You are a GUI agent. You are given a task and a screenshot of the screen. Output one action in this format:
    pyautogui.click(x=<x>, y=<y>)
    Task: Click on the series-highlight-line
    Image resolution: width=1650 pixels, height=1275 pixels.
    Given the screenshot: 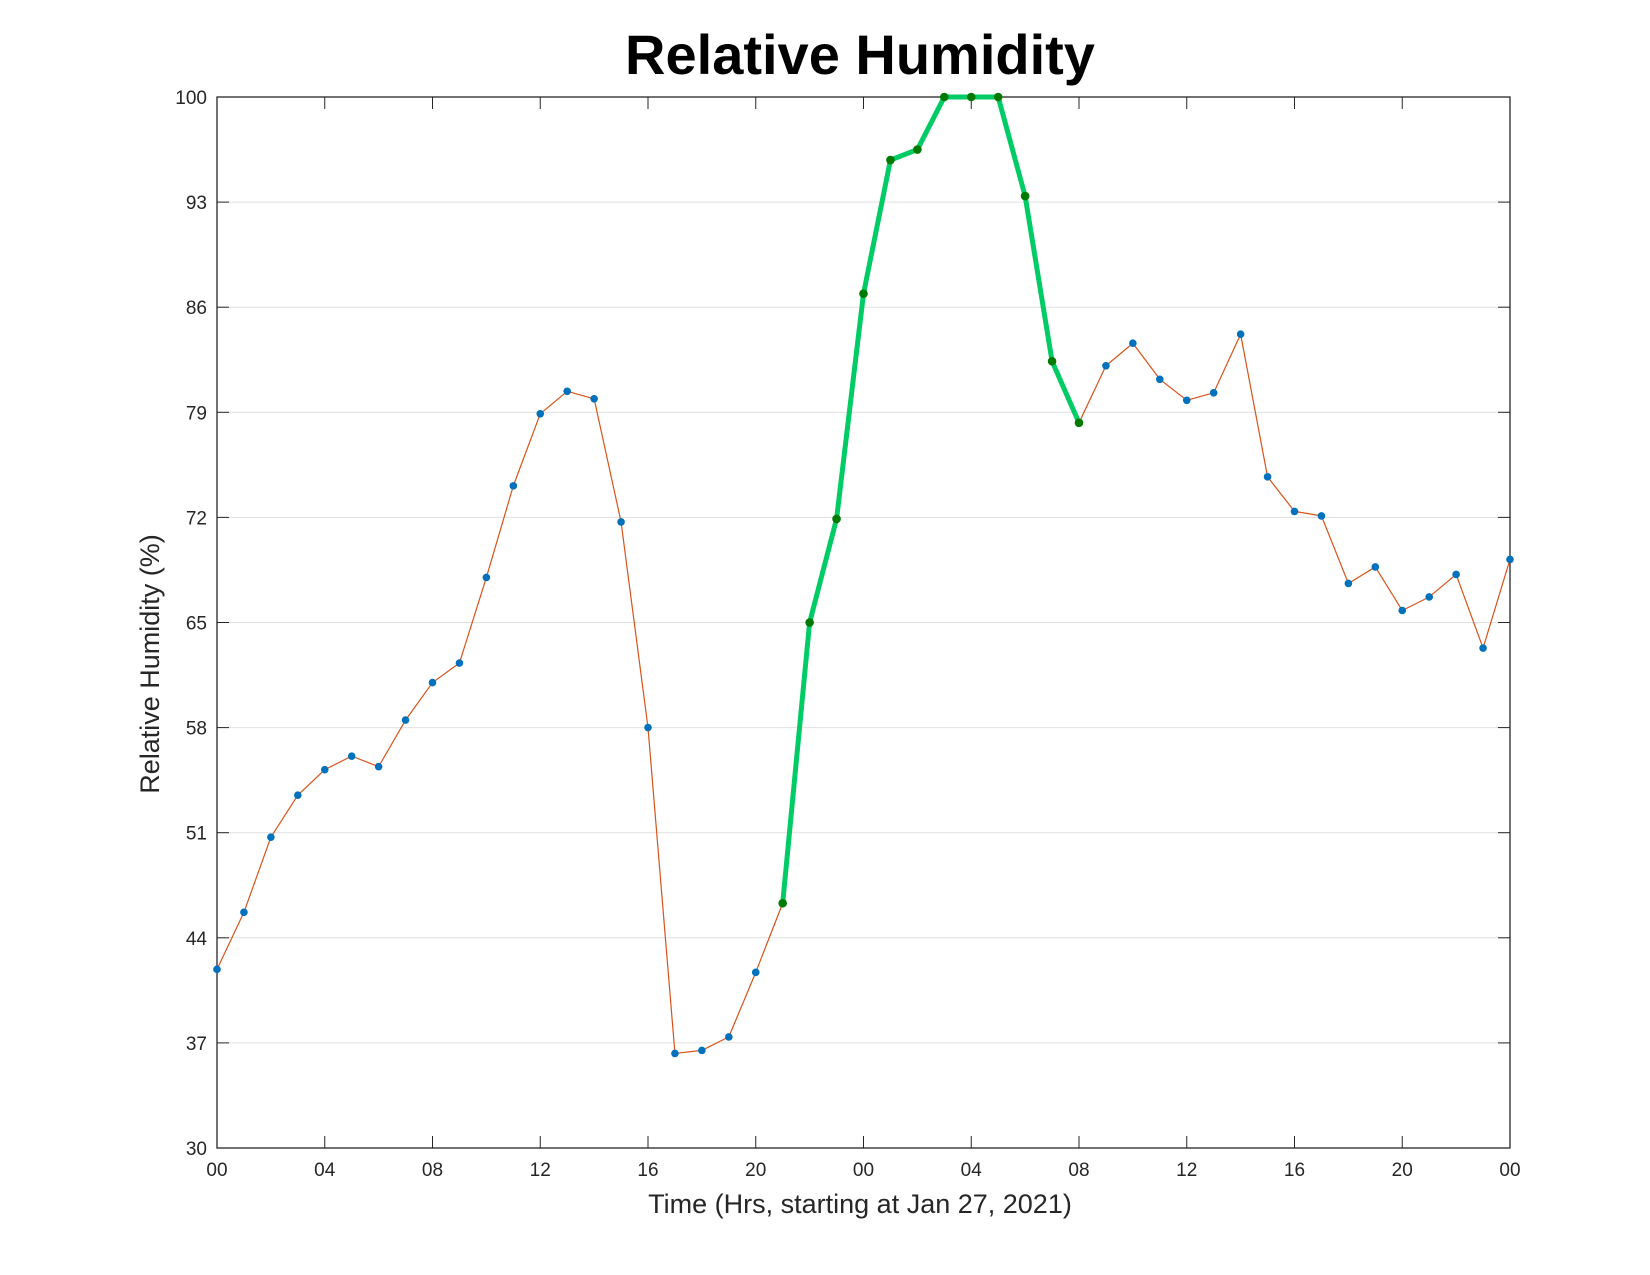 What is the action you would take?
    pyautogui.click(x=931, y=500)
    